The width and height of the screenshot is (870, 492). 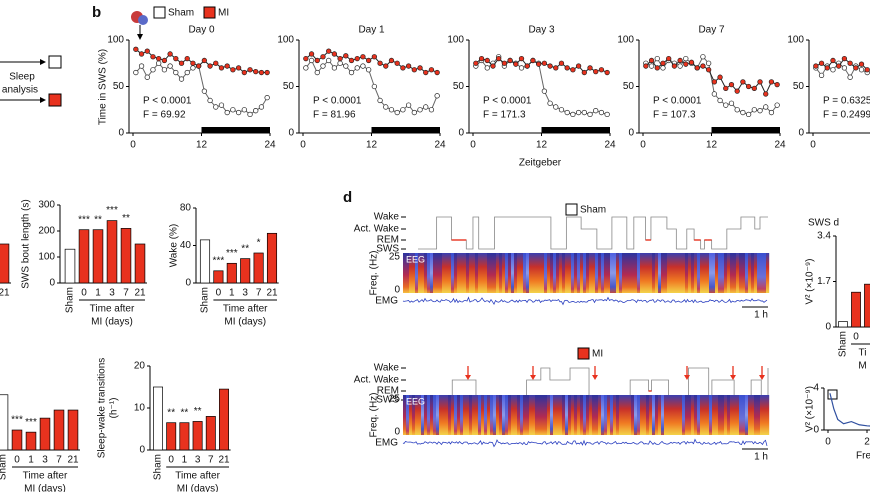 I want to click on y-axis-label: Wake (%), so click(x=174, y=246).